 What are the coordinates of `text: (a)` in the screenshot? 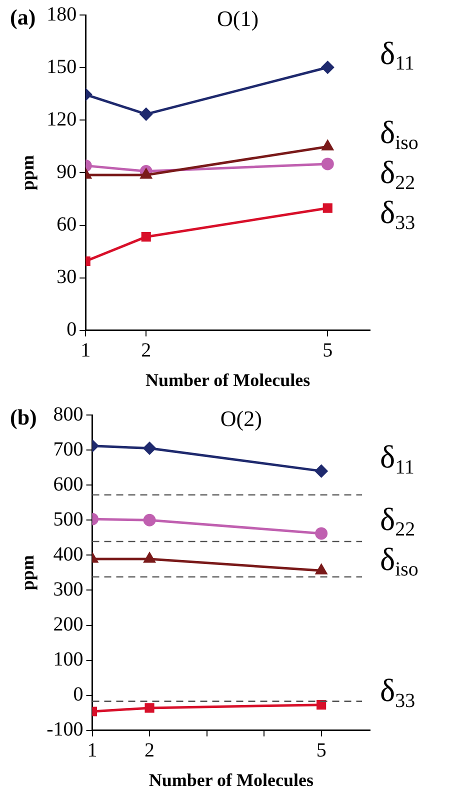 It's located at (23, 17).